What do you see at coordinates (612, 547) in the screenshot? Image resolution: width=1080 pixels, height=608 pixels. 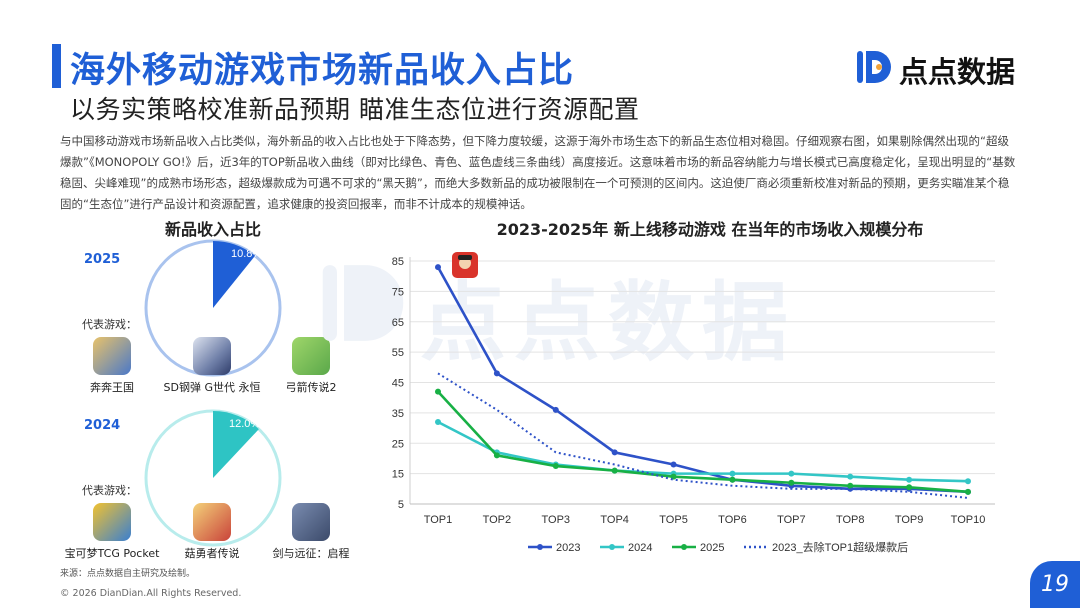 I see `legend-marker-2024` at bounding box center [612, 547].